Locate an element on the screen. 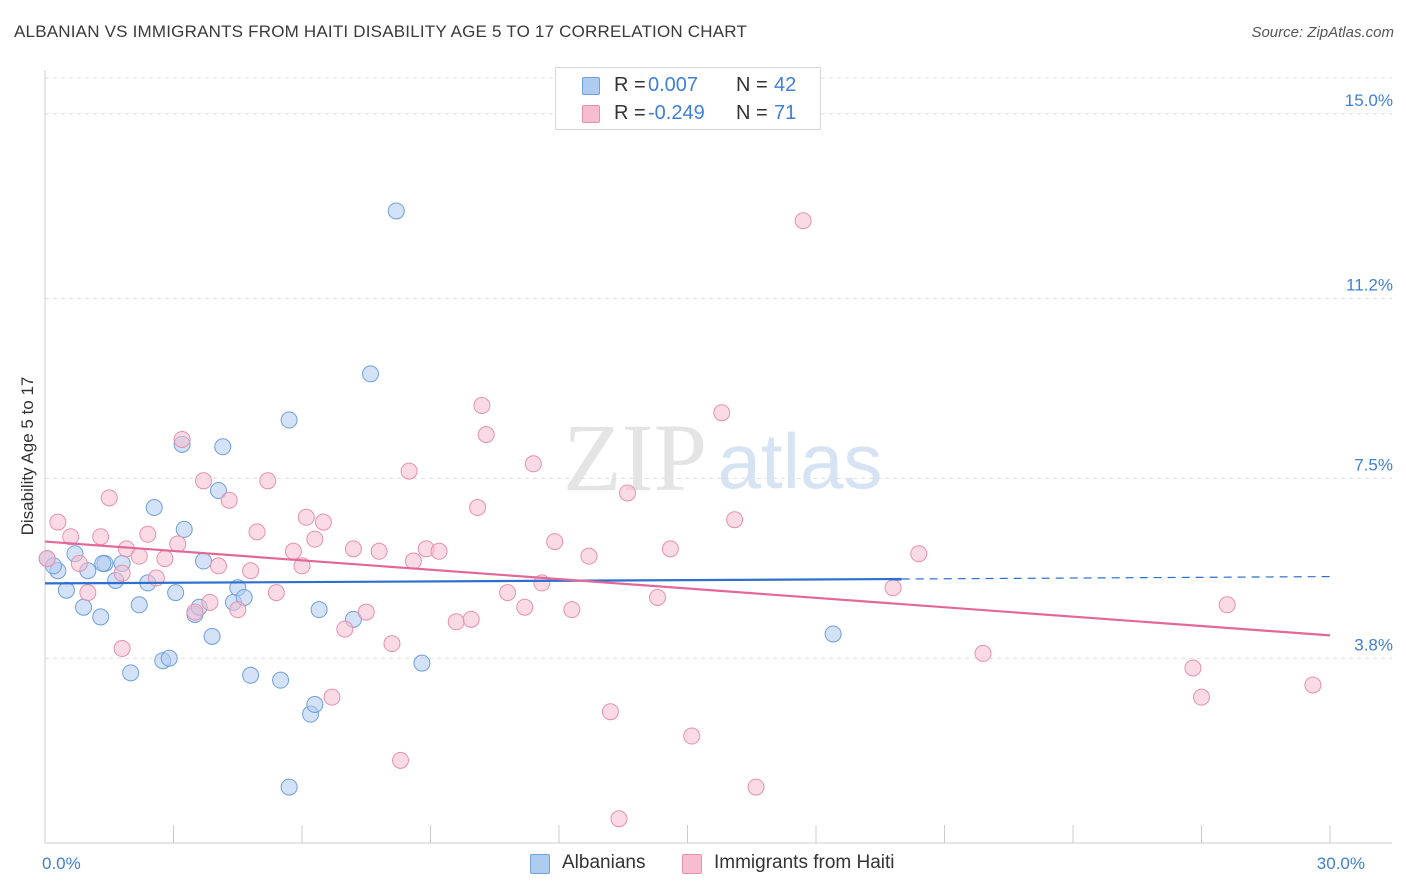 This screenshot has width=1406, height=892. haiti-swatch is located at coordinates (692, 864).